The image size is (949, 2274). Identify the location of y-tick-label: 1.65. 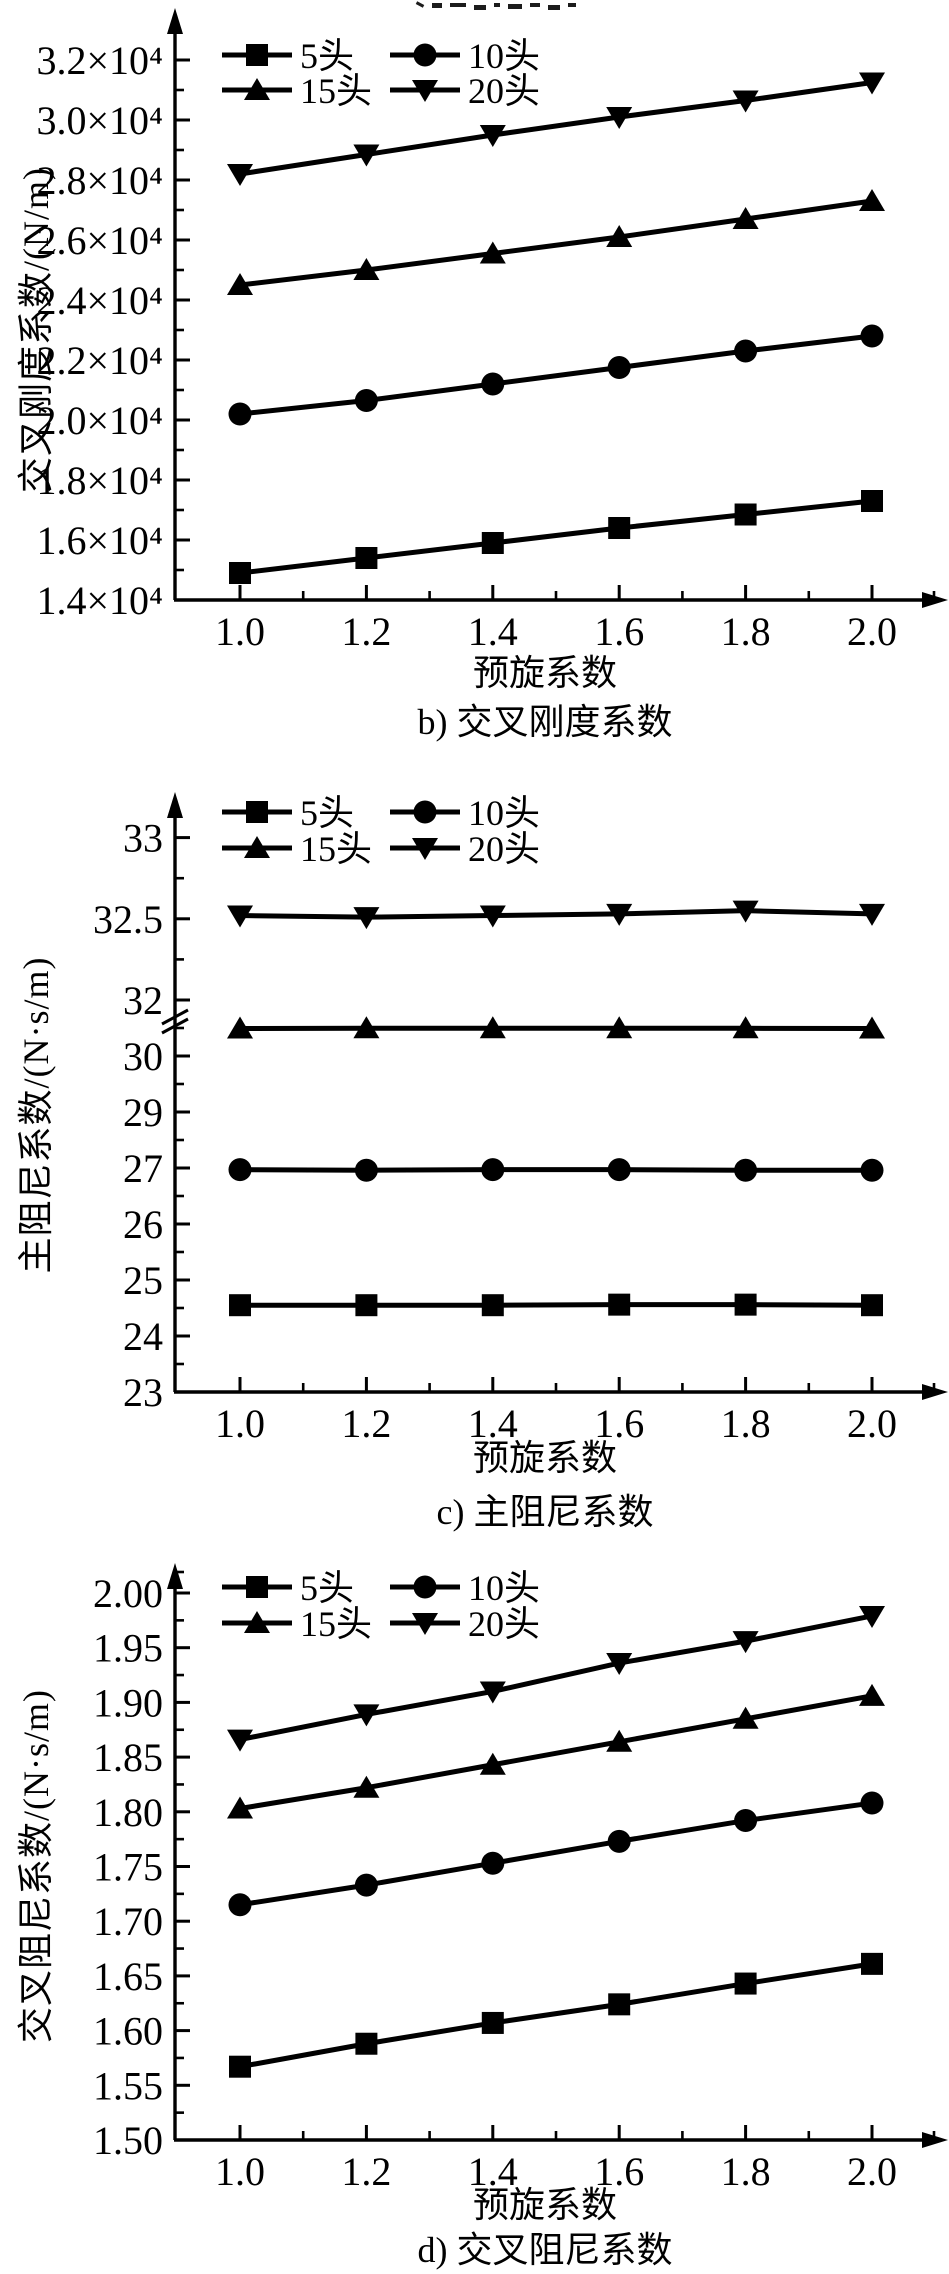
(128, 1976).